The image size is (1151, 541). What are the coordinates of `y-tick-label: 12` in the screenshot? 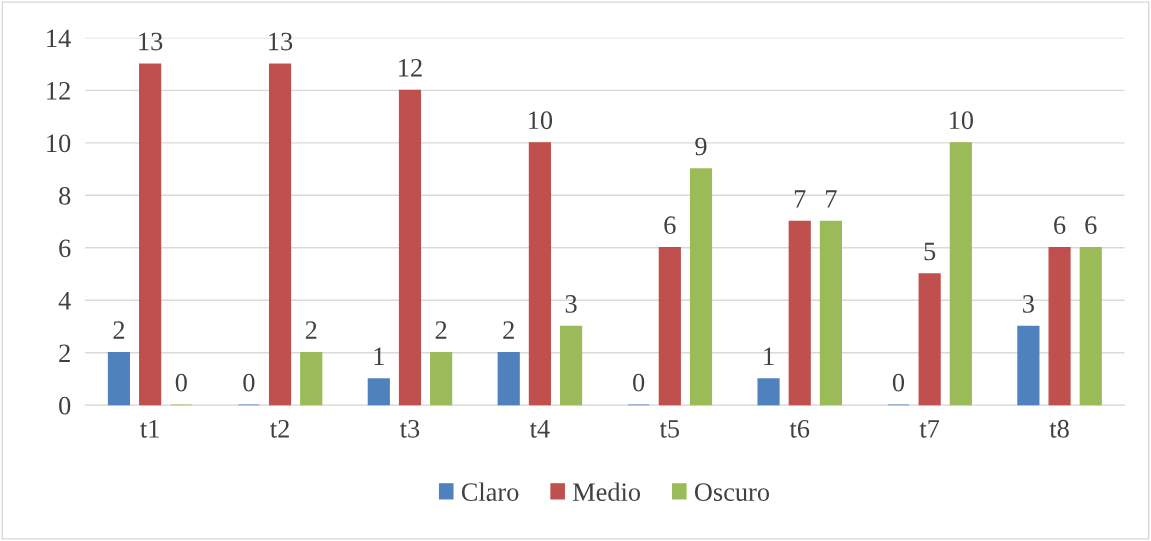 It's located at (58, 91).